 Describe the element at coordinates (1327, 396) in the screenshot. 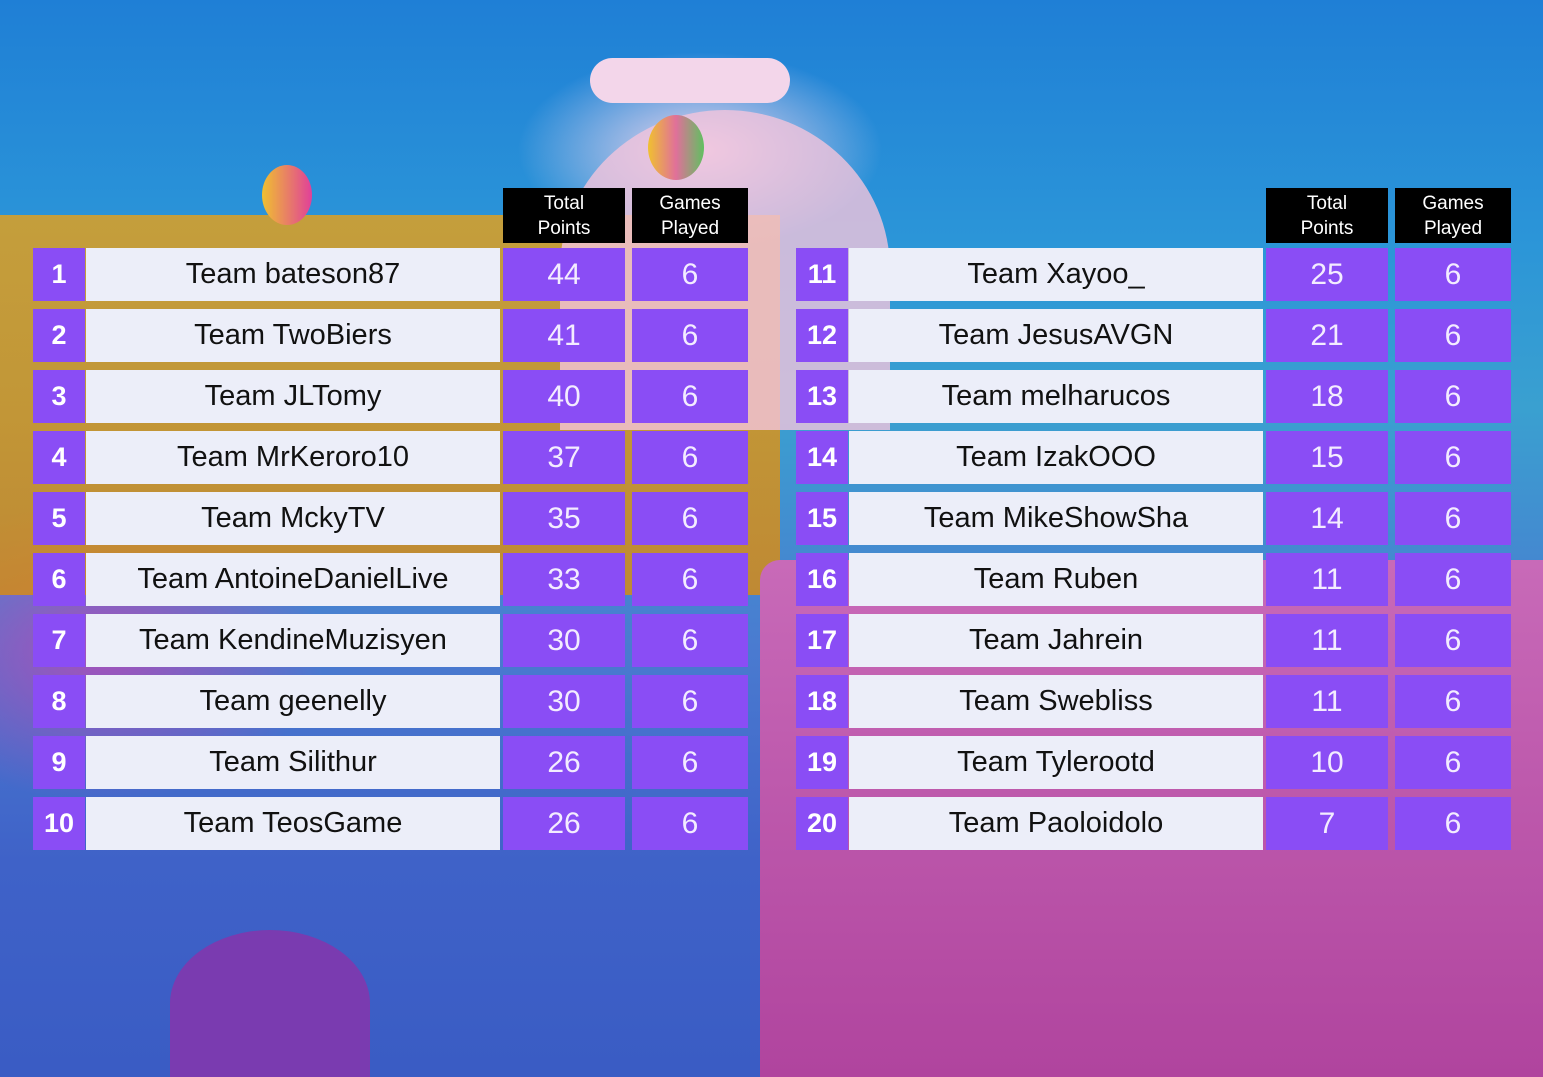

I see `total-points: 18` at that location.